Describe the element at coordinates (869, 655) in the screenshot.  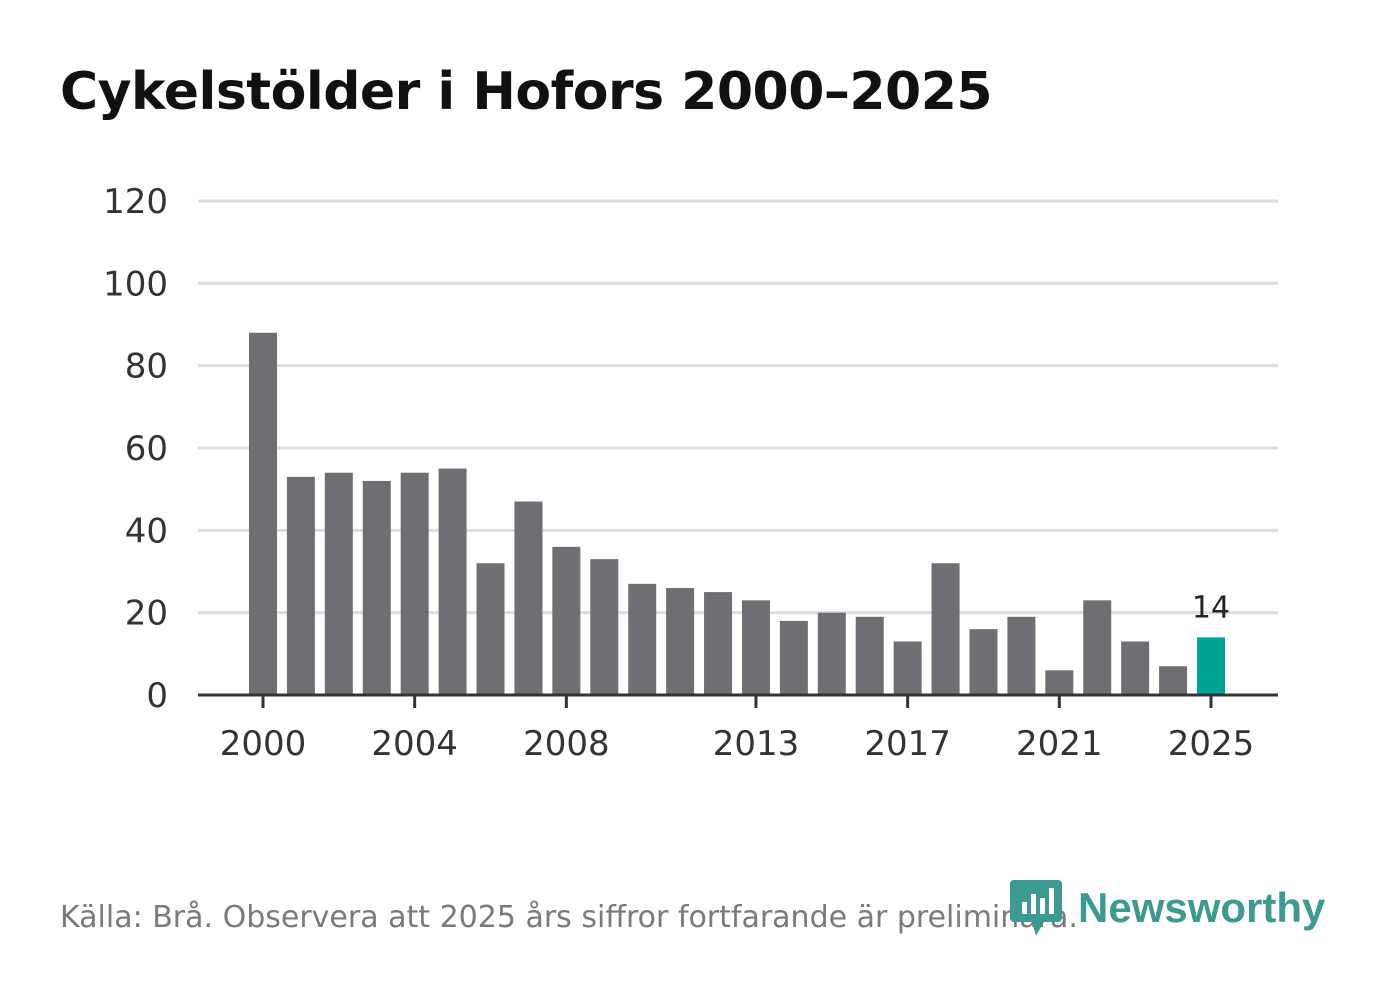
I see `bar-2016` at that location.